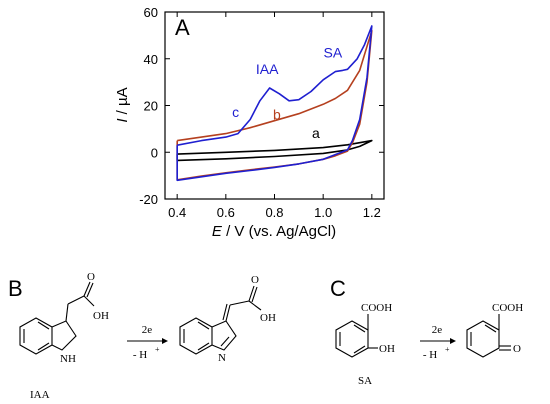 The width and height of the screenshot is (550, 404). What do you see at coordinates (182, 27) in the screenshot?
I see `panel-label-a: A` at bounding box center [182, 27].